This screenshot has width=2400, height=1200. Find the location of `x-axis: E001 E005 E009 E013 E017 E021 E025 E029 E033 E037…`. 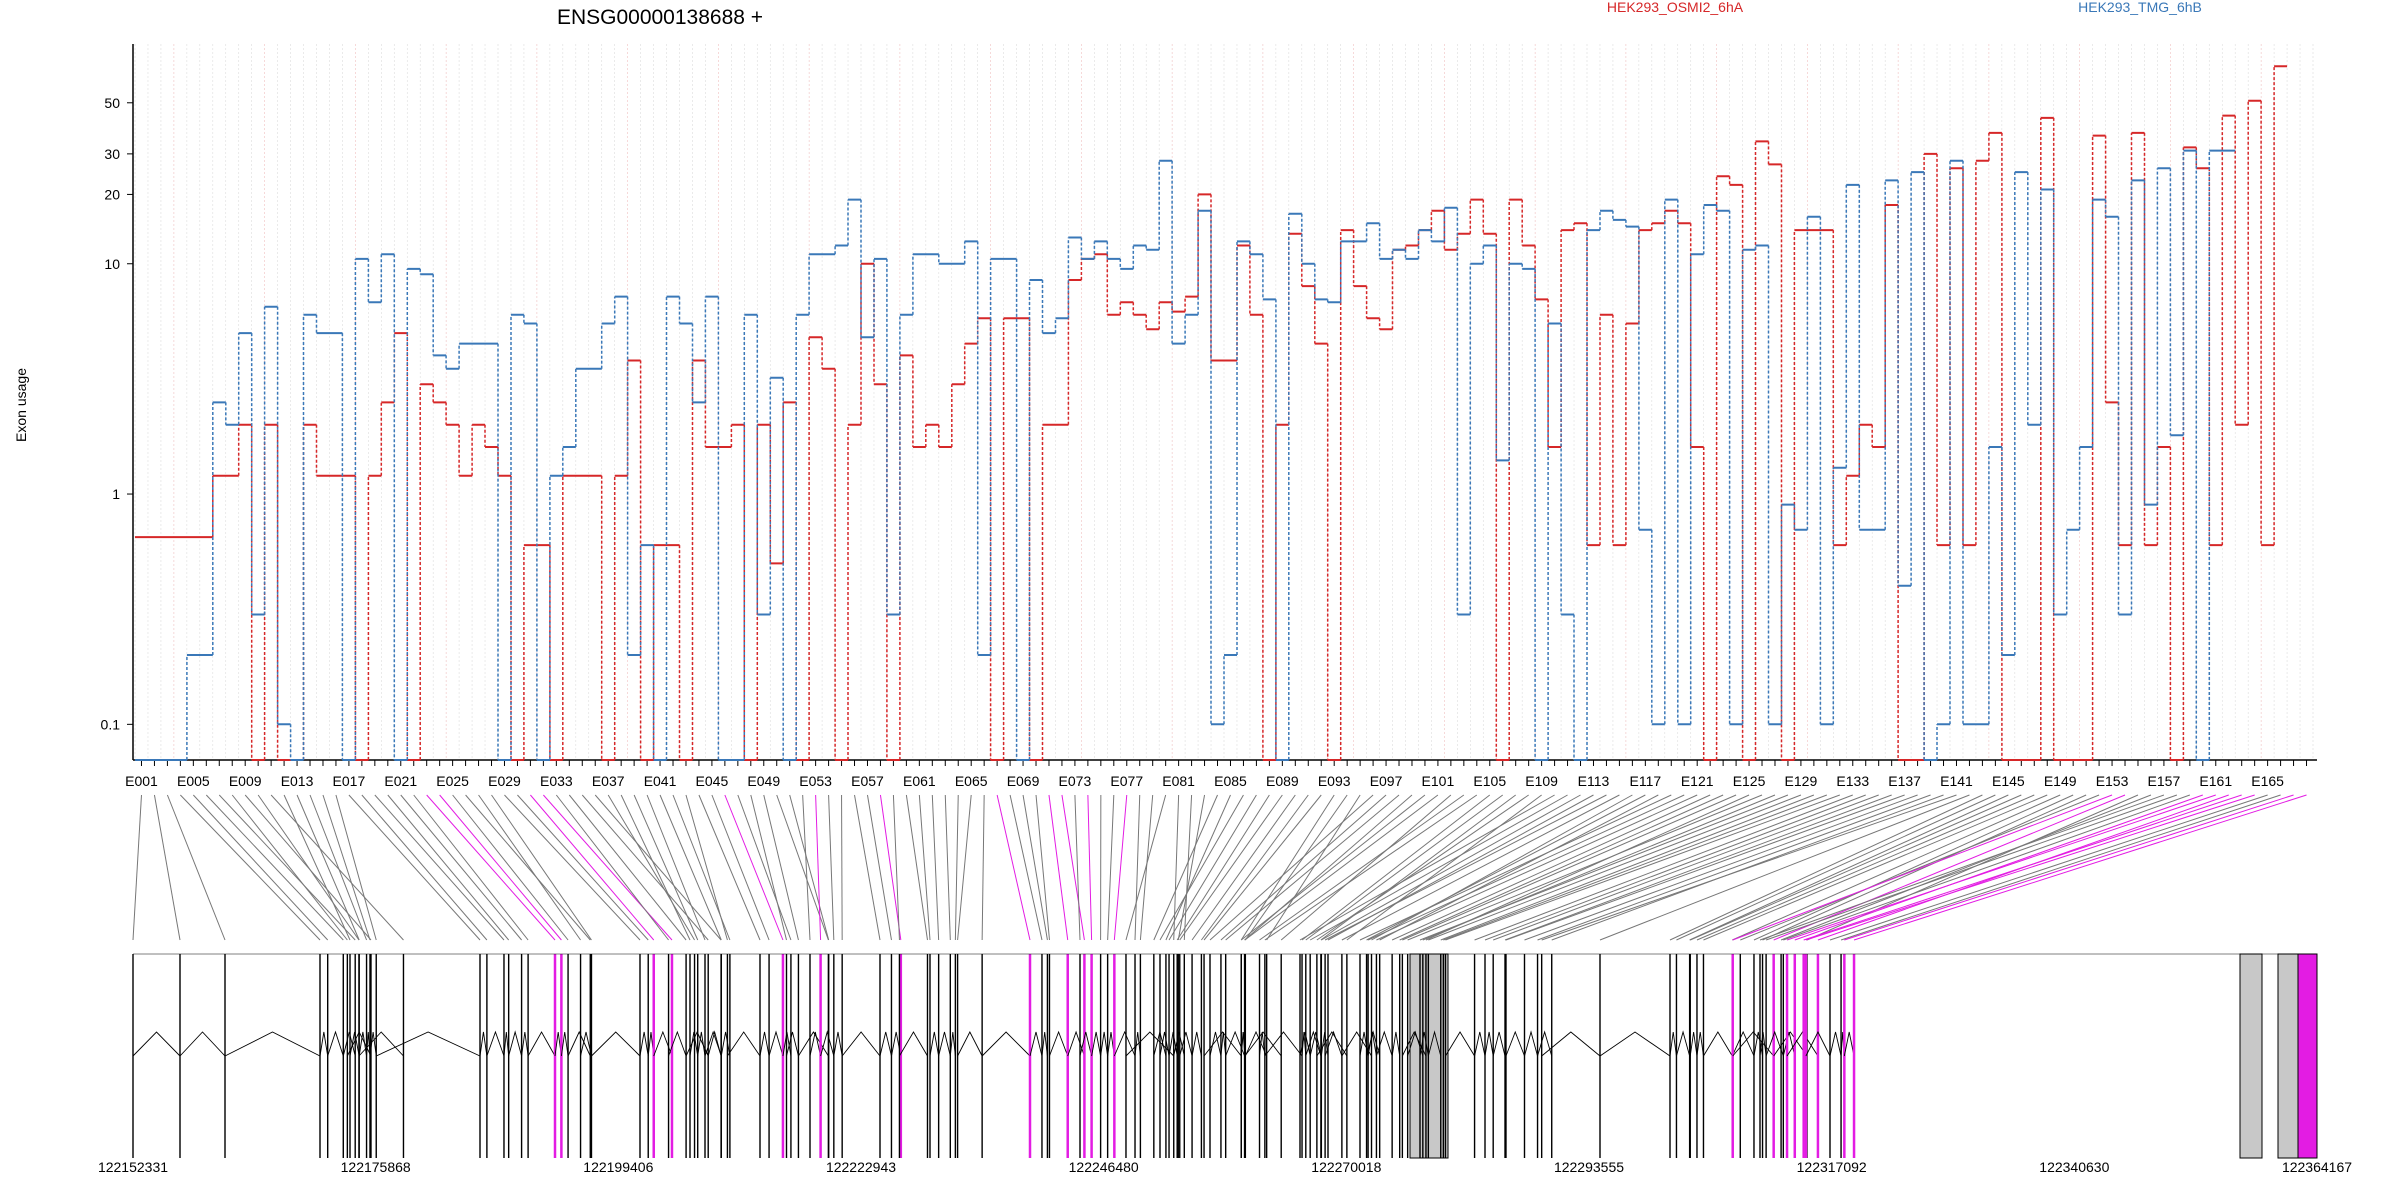

x-axis: E001 E005 E009 E013 E017 E021 E025 E029 E033 E037… is located at coordinates (1221, 774).